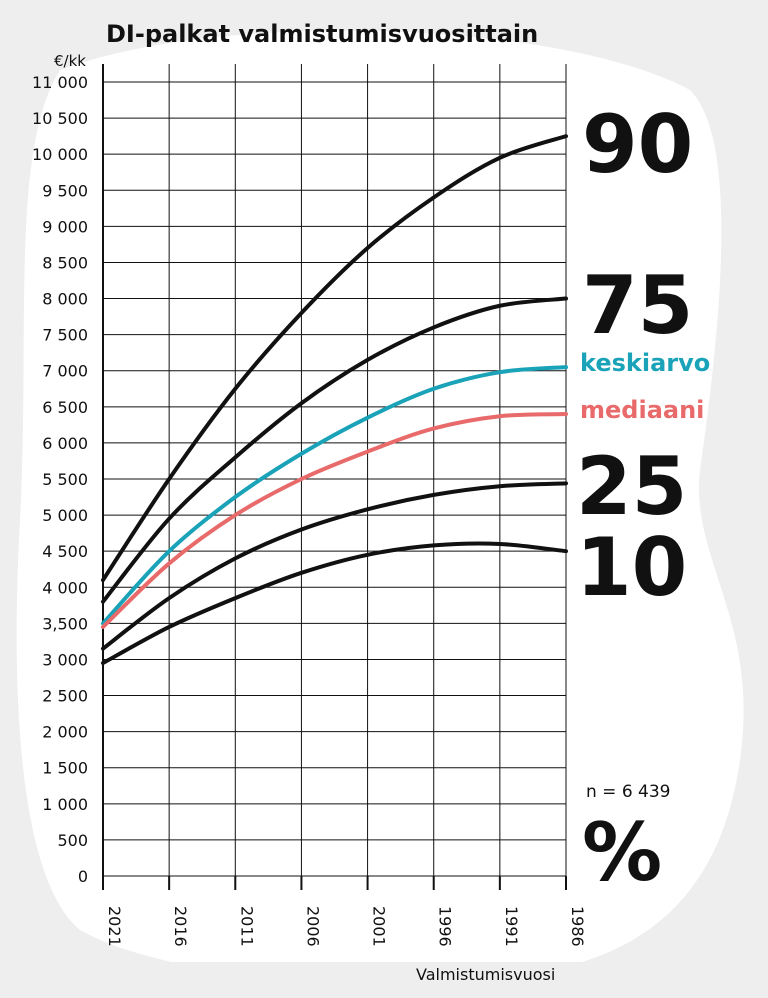 This screenshot has width=768, height=998. I want to click on x-tick-label: 1986, so click(577, 926).